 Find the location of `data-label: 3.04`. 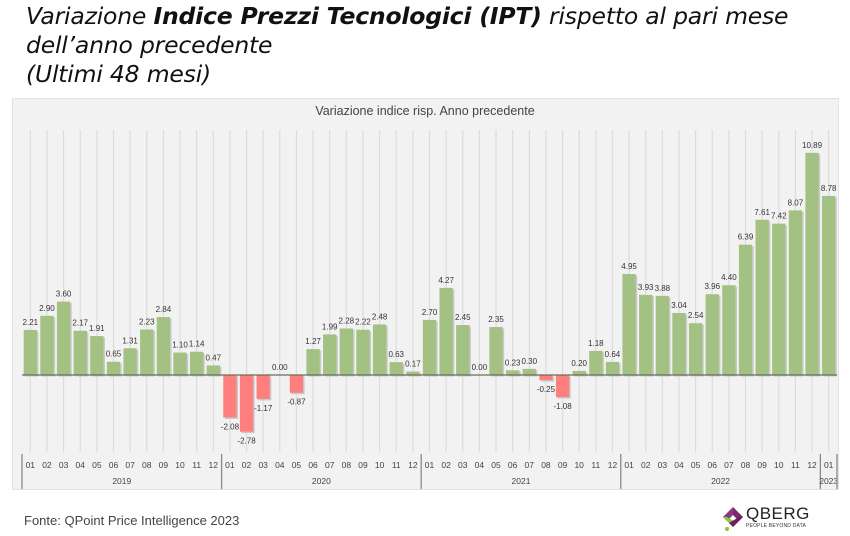

data-label: 3.04 is located at coordinates (679, 305).